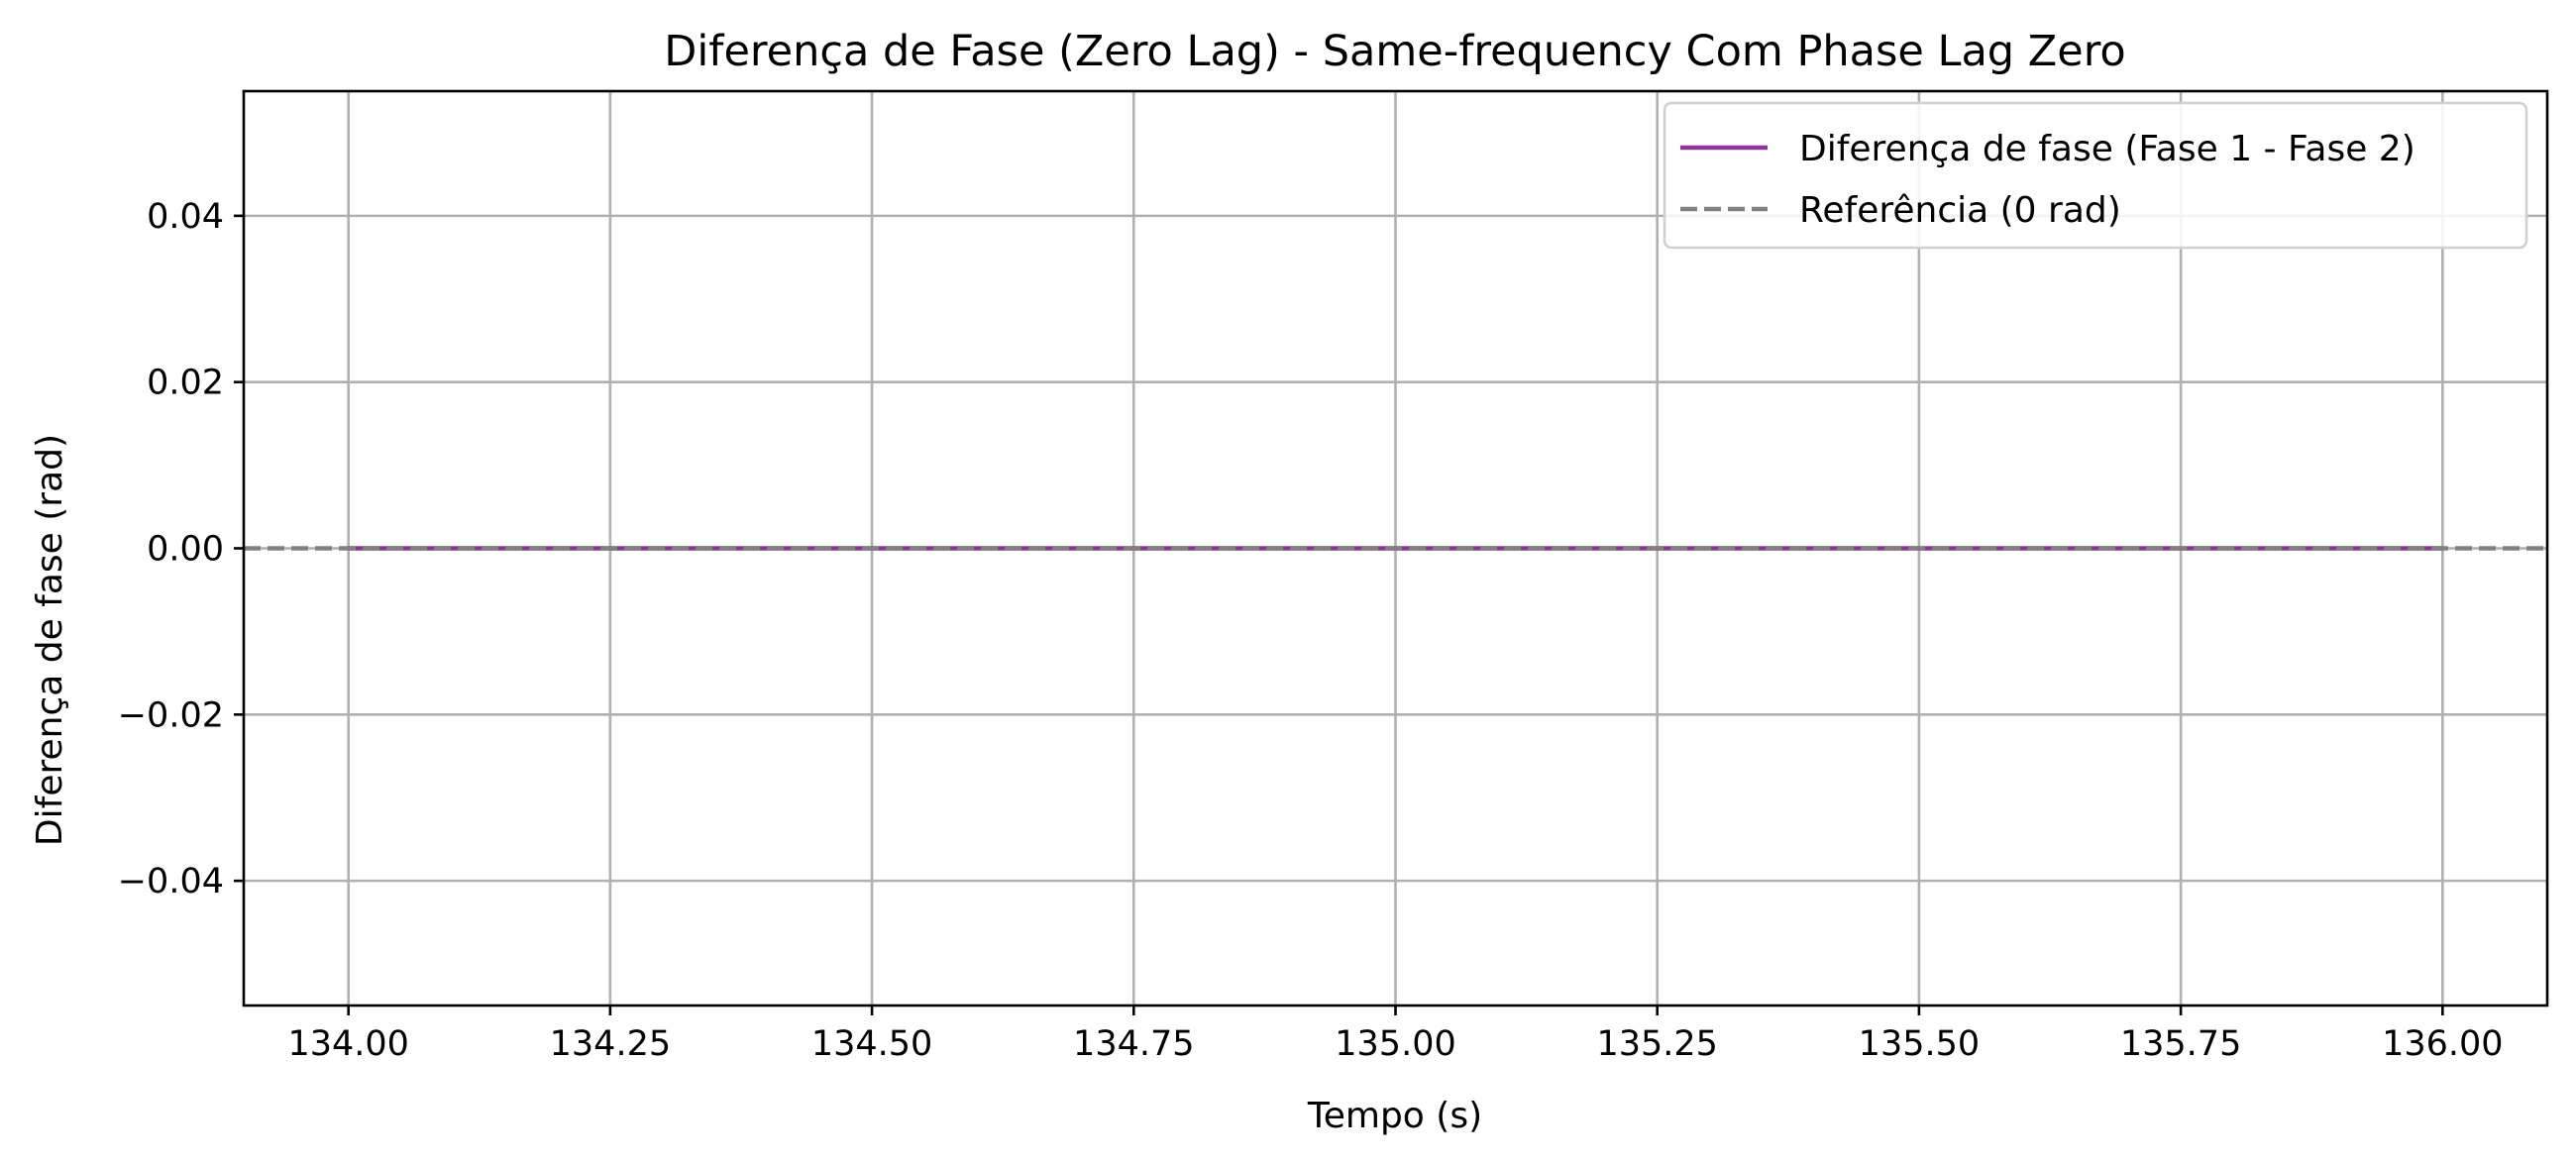 Image resolution: width=2576 pixels, height=1165 pixels. What do you see at coordinates (2180, 1044) in the screenshot?
I see `x-tick-label: 135.75` at bounding box center [2180, 1044].